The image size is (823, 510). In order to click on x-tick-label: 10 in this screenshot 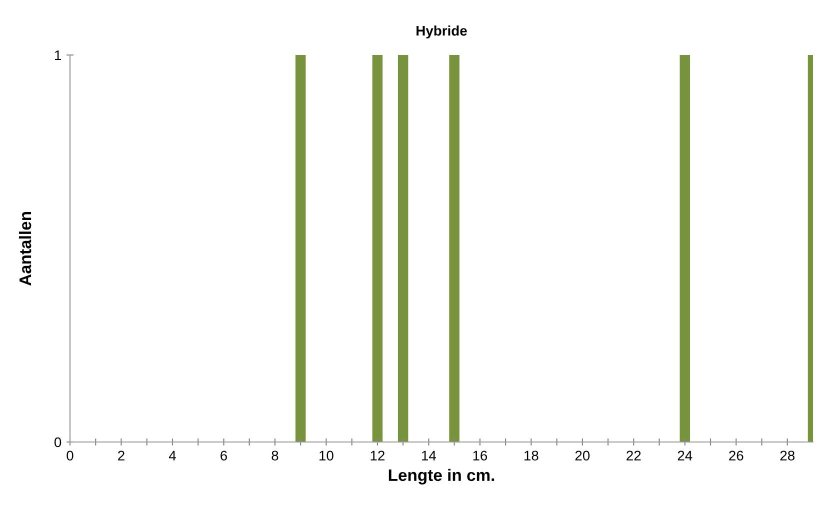, I will do `click(327, 455)`.